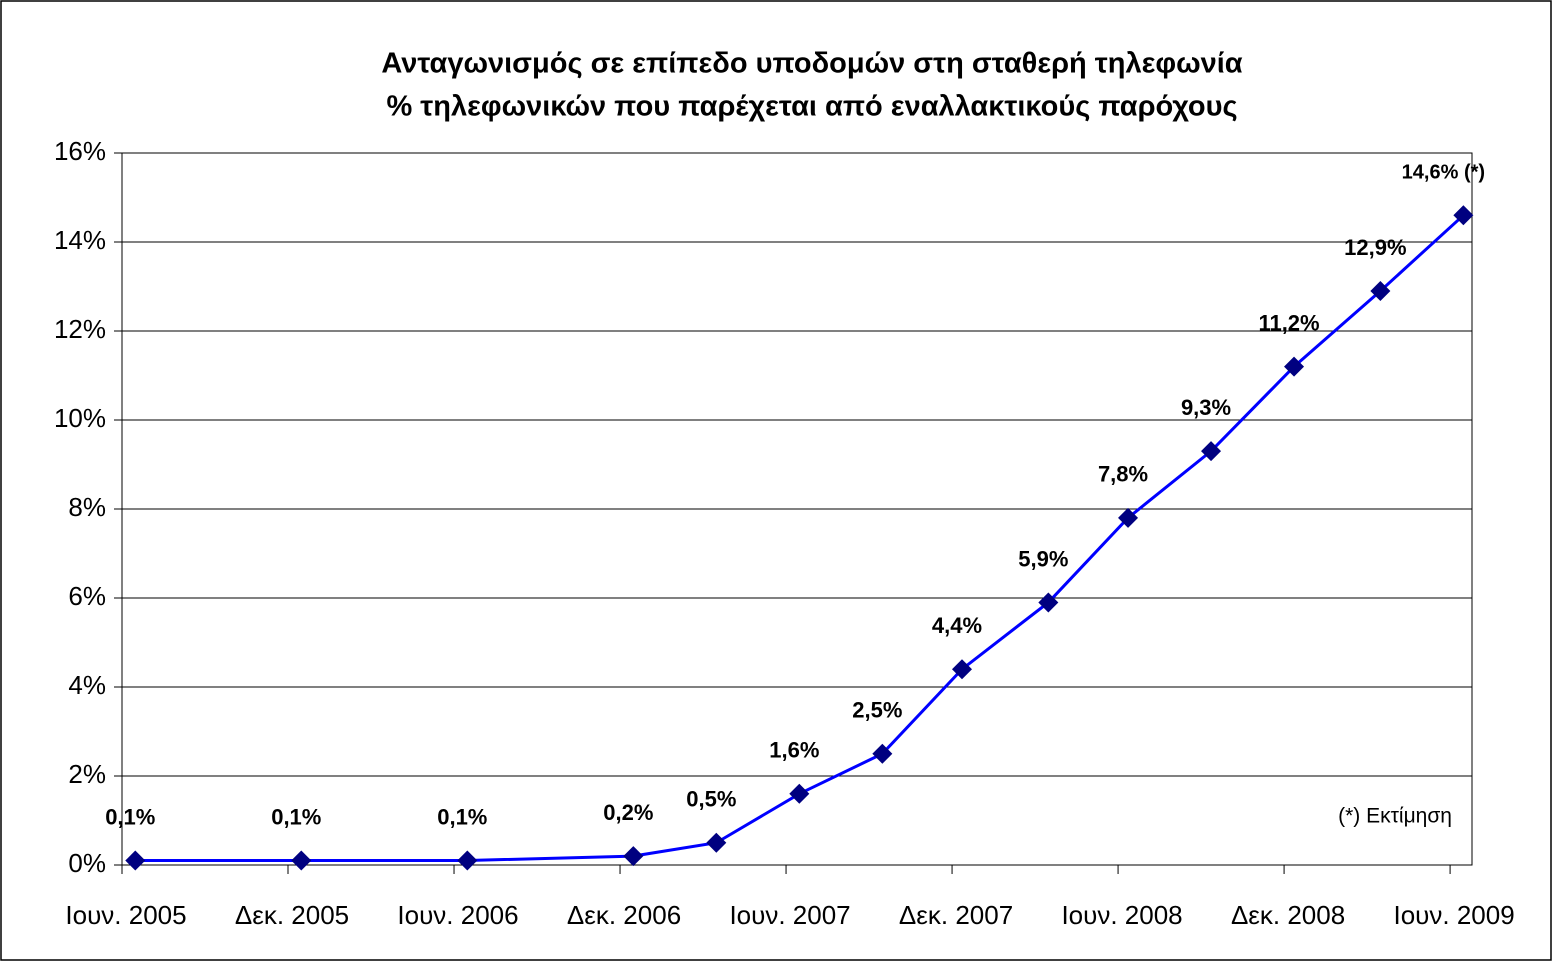 This screenshot has height=962, width=1553. Describe the element at coordinates (1123, 474) in the screenshot. I see `data-label: 7,8%` at that location.